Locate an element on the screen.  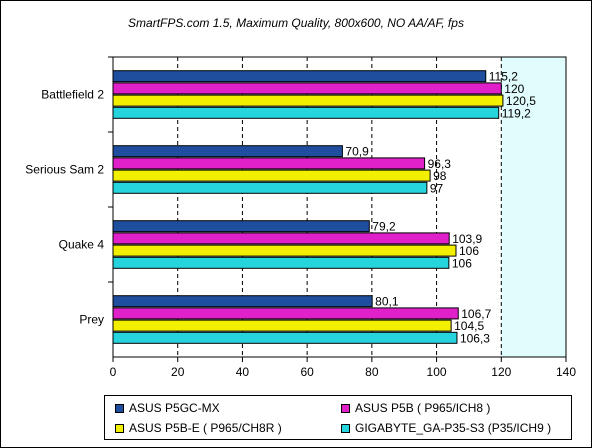
legend-label: GIGABYTE_GA-P35-S3 (P35/ICH9 ) is located at coordinates (453, 428).